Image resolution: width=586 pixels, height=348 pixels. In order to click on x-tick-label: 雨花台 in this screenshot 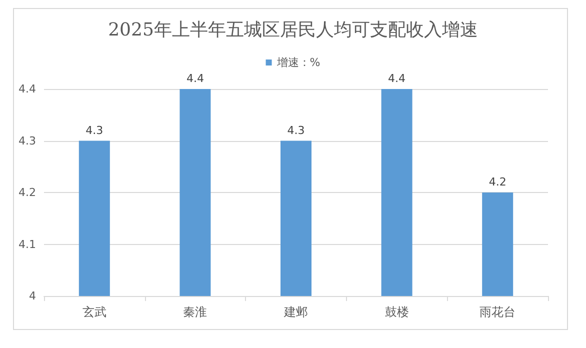, I will do `click(498, 312)`.